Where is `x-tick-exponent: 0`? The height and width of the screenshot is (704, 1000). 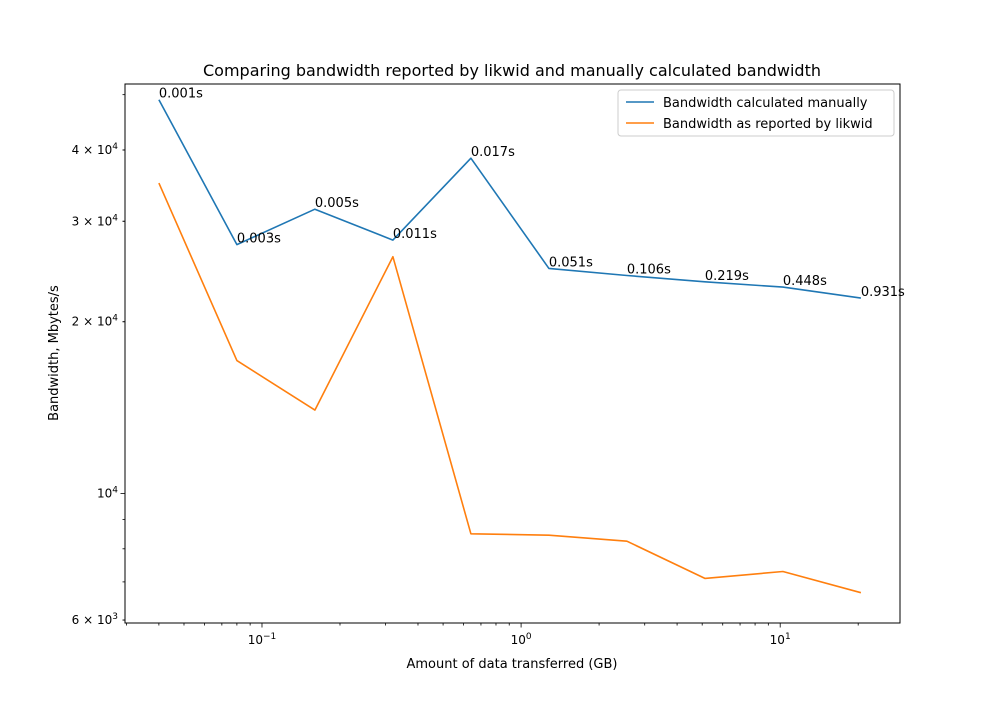 x-tick-exponent: 0 is located at coordinates (529, 637).